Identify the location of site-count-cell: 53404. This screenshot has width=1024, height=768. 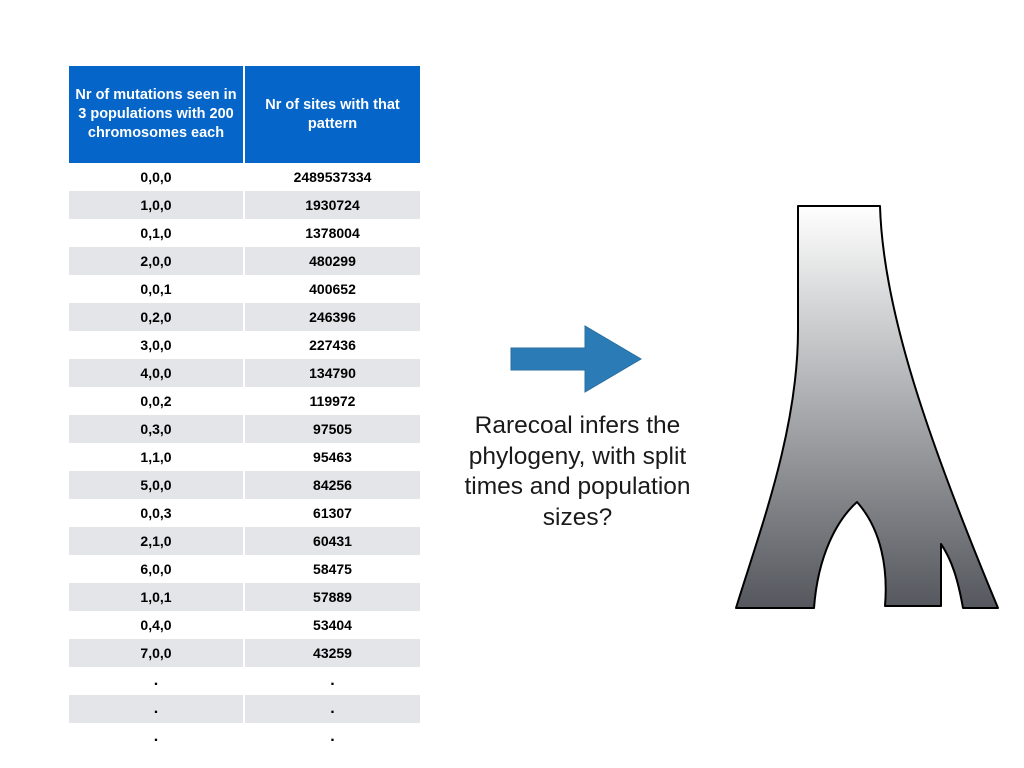
(331, 625).